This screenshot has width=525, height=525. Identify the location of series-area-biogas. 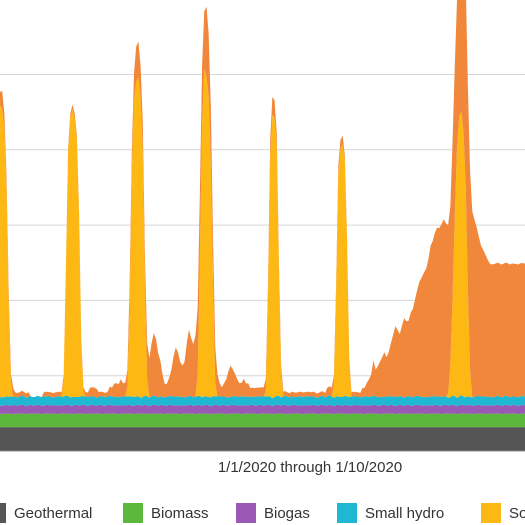
(262, 409).